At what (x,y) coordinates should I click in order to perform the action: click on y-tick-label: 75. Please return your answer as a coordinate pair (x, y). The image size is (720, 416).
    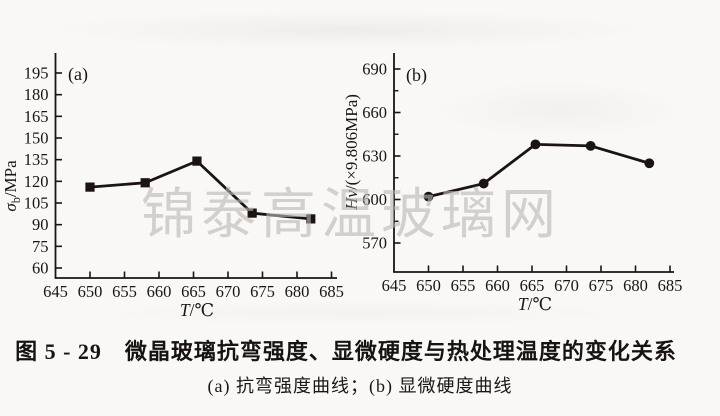
    Looking at the image, I should click on (40, 246).